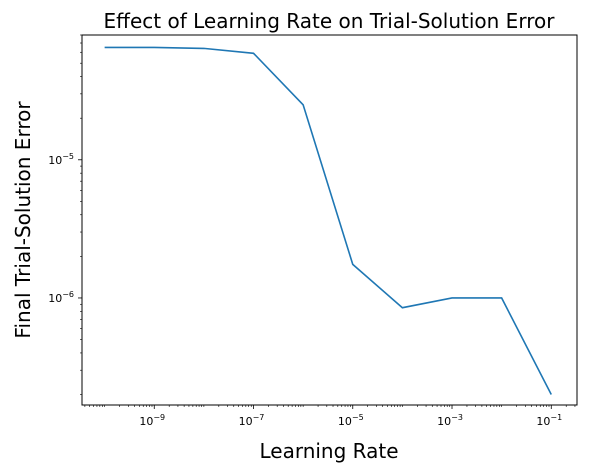 Image resolution: width=590 pixels, height=472 pixels. I want to click on y-axis: 10⁻⁵ 10⁻⁶, so click(65, 215).